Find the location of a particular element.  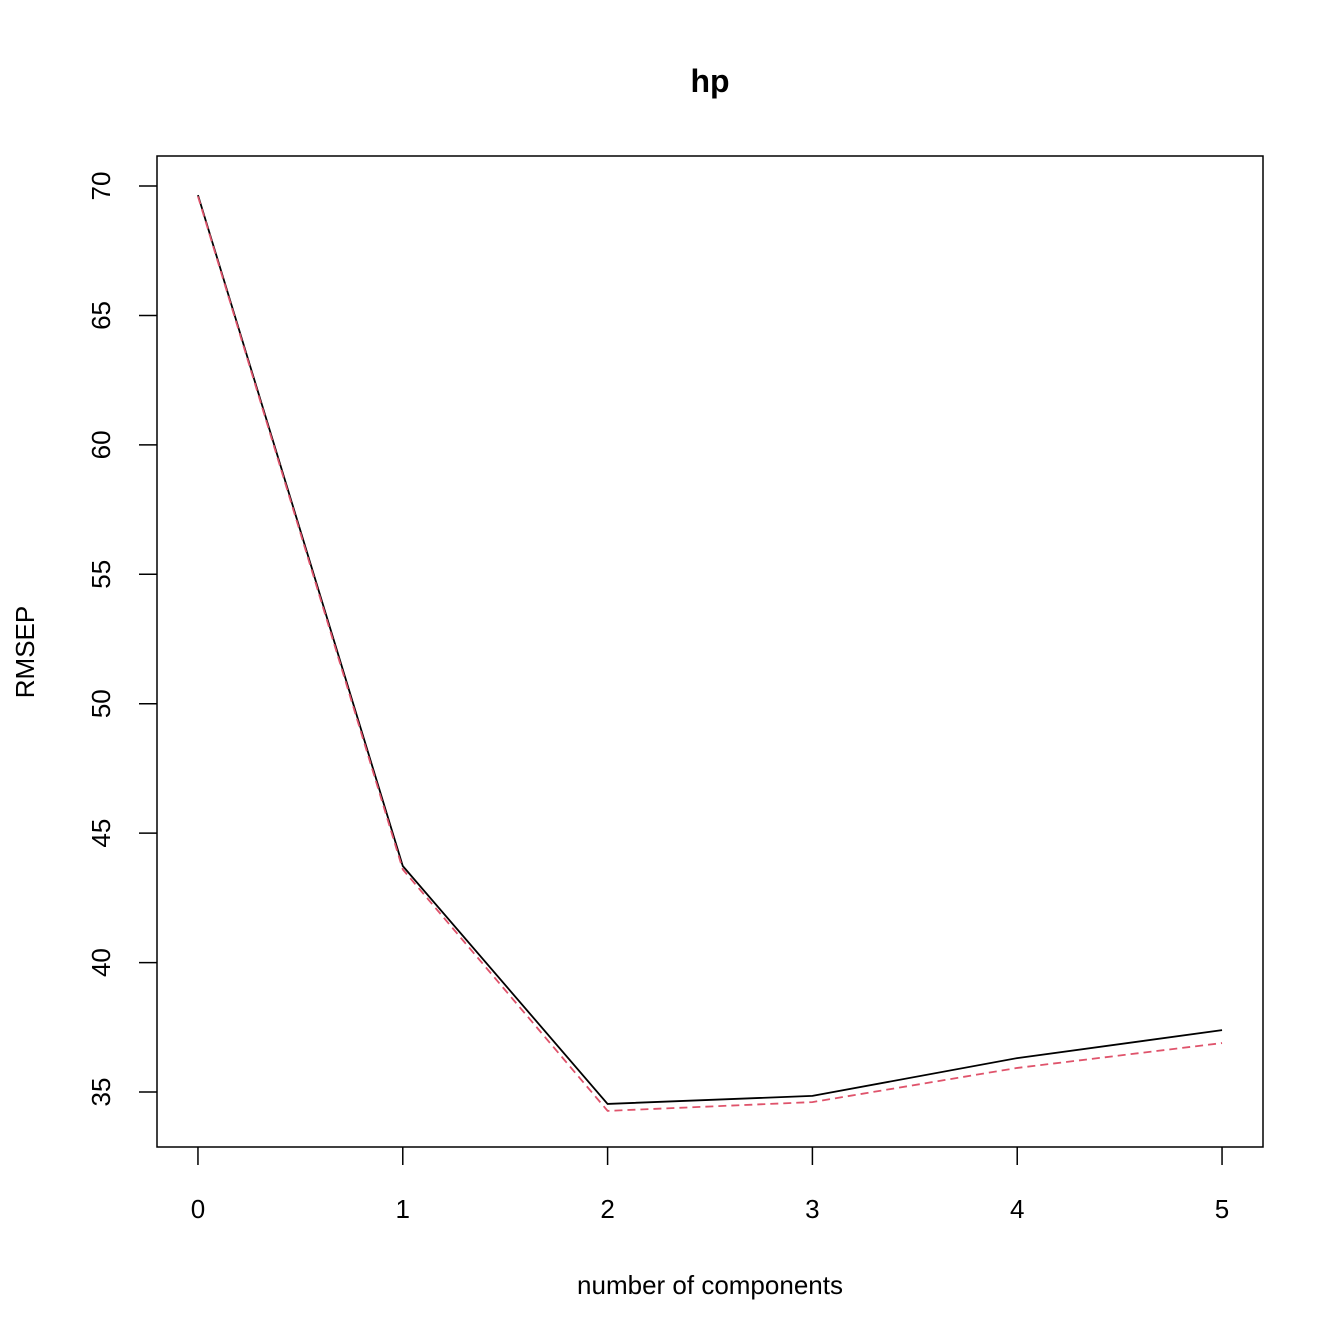

y-axis-label: RMSEP is located at coordinates (25, 652).